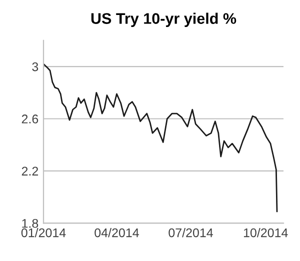 The image size is (300, 261). I want to click on y-tick-label: 2.6, so click(30, 119).